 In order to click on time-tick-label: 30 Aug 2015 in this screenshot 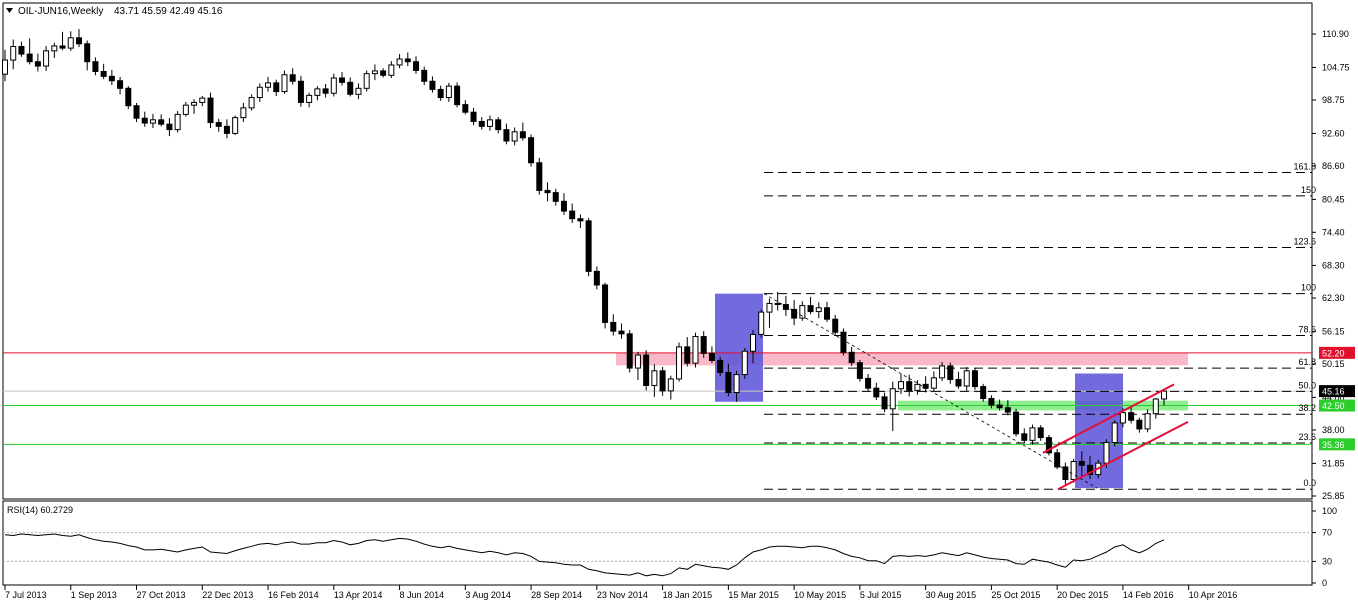, I will do `click(951, 595)`.